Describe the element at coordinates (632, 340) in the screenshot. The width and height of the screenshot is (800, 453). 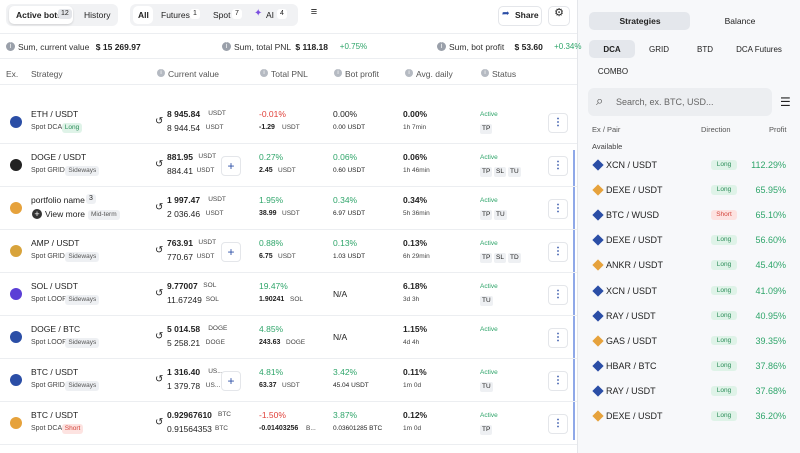
I see `pair-name: GAS / USDT` at that location.